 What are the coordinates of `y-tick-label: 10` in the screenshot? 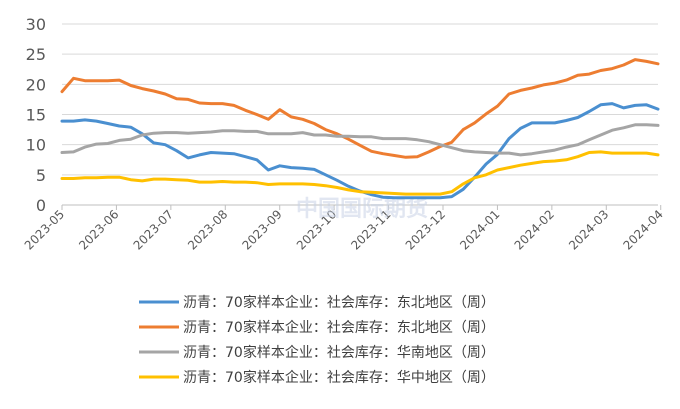 It's located at (36, 145).